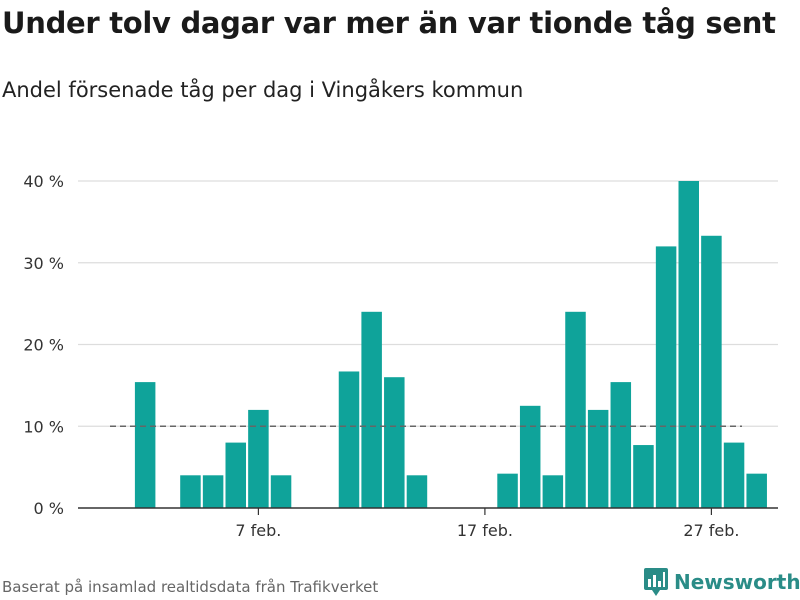  Describe the element at coordinates (737, 582) in the screenshot. I see `brand-name: Newsworthy` at that location.